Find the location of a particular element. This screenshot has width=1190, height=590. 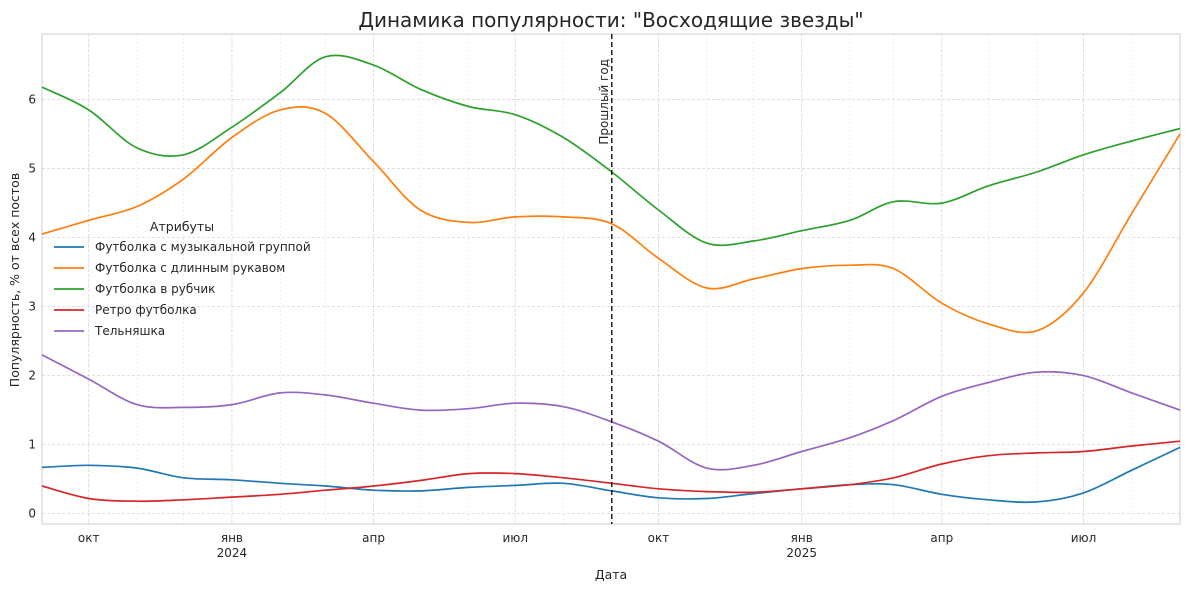

legend-entry-label: Тельняшка is located at coordinates (129, 331).